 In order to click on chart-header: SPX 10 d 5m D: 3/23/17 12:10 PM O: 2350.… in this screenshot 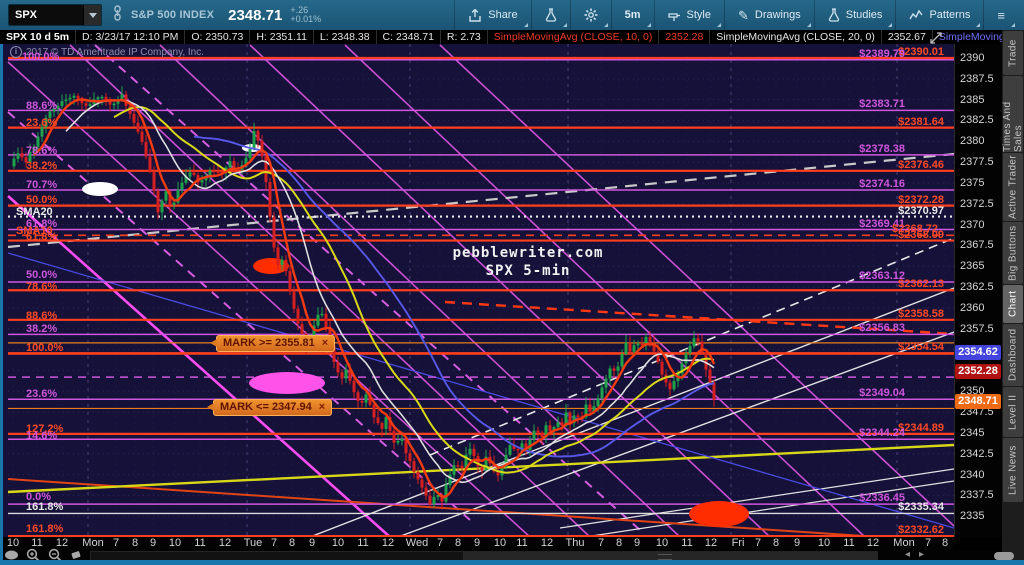, I will do `click(501, 37)`.